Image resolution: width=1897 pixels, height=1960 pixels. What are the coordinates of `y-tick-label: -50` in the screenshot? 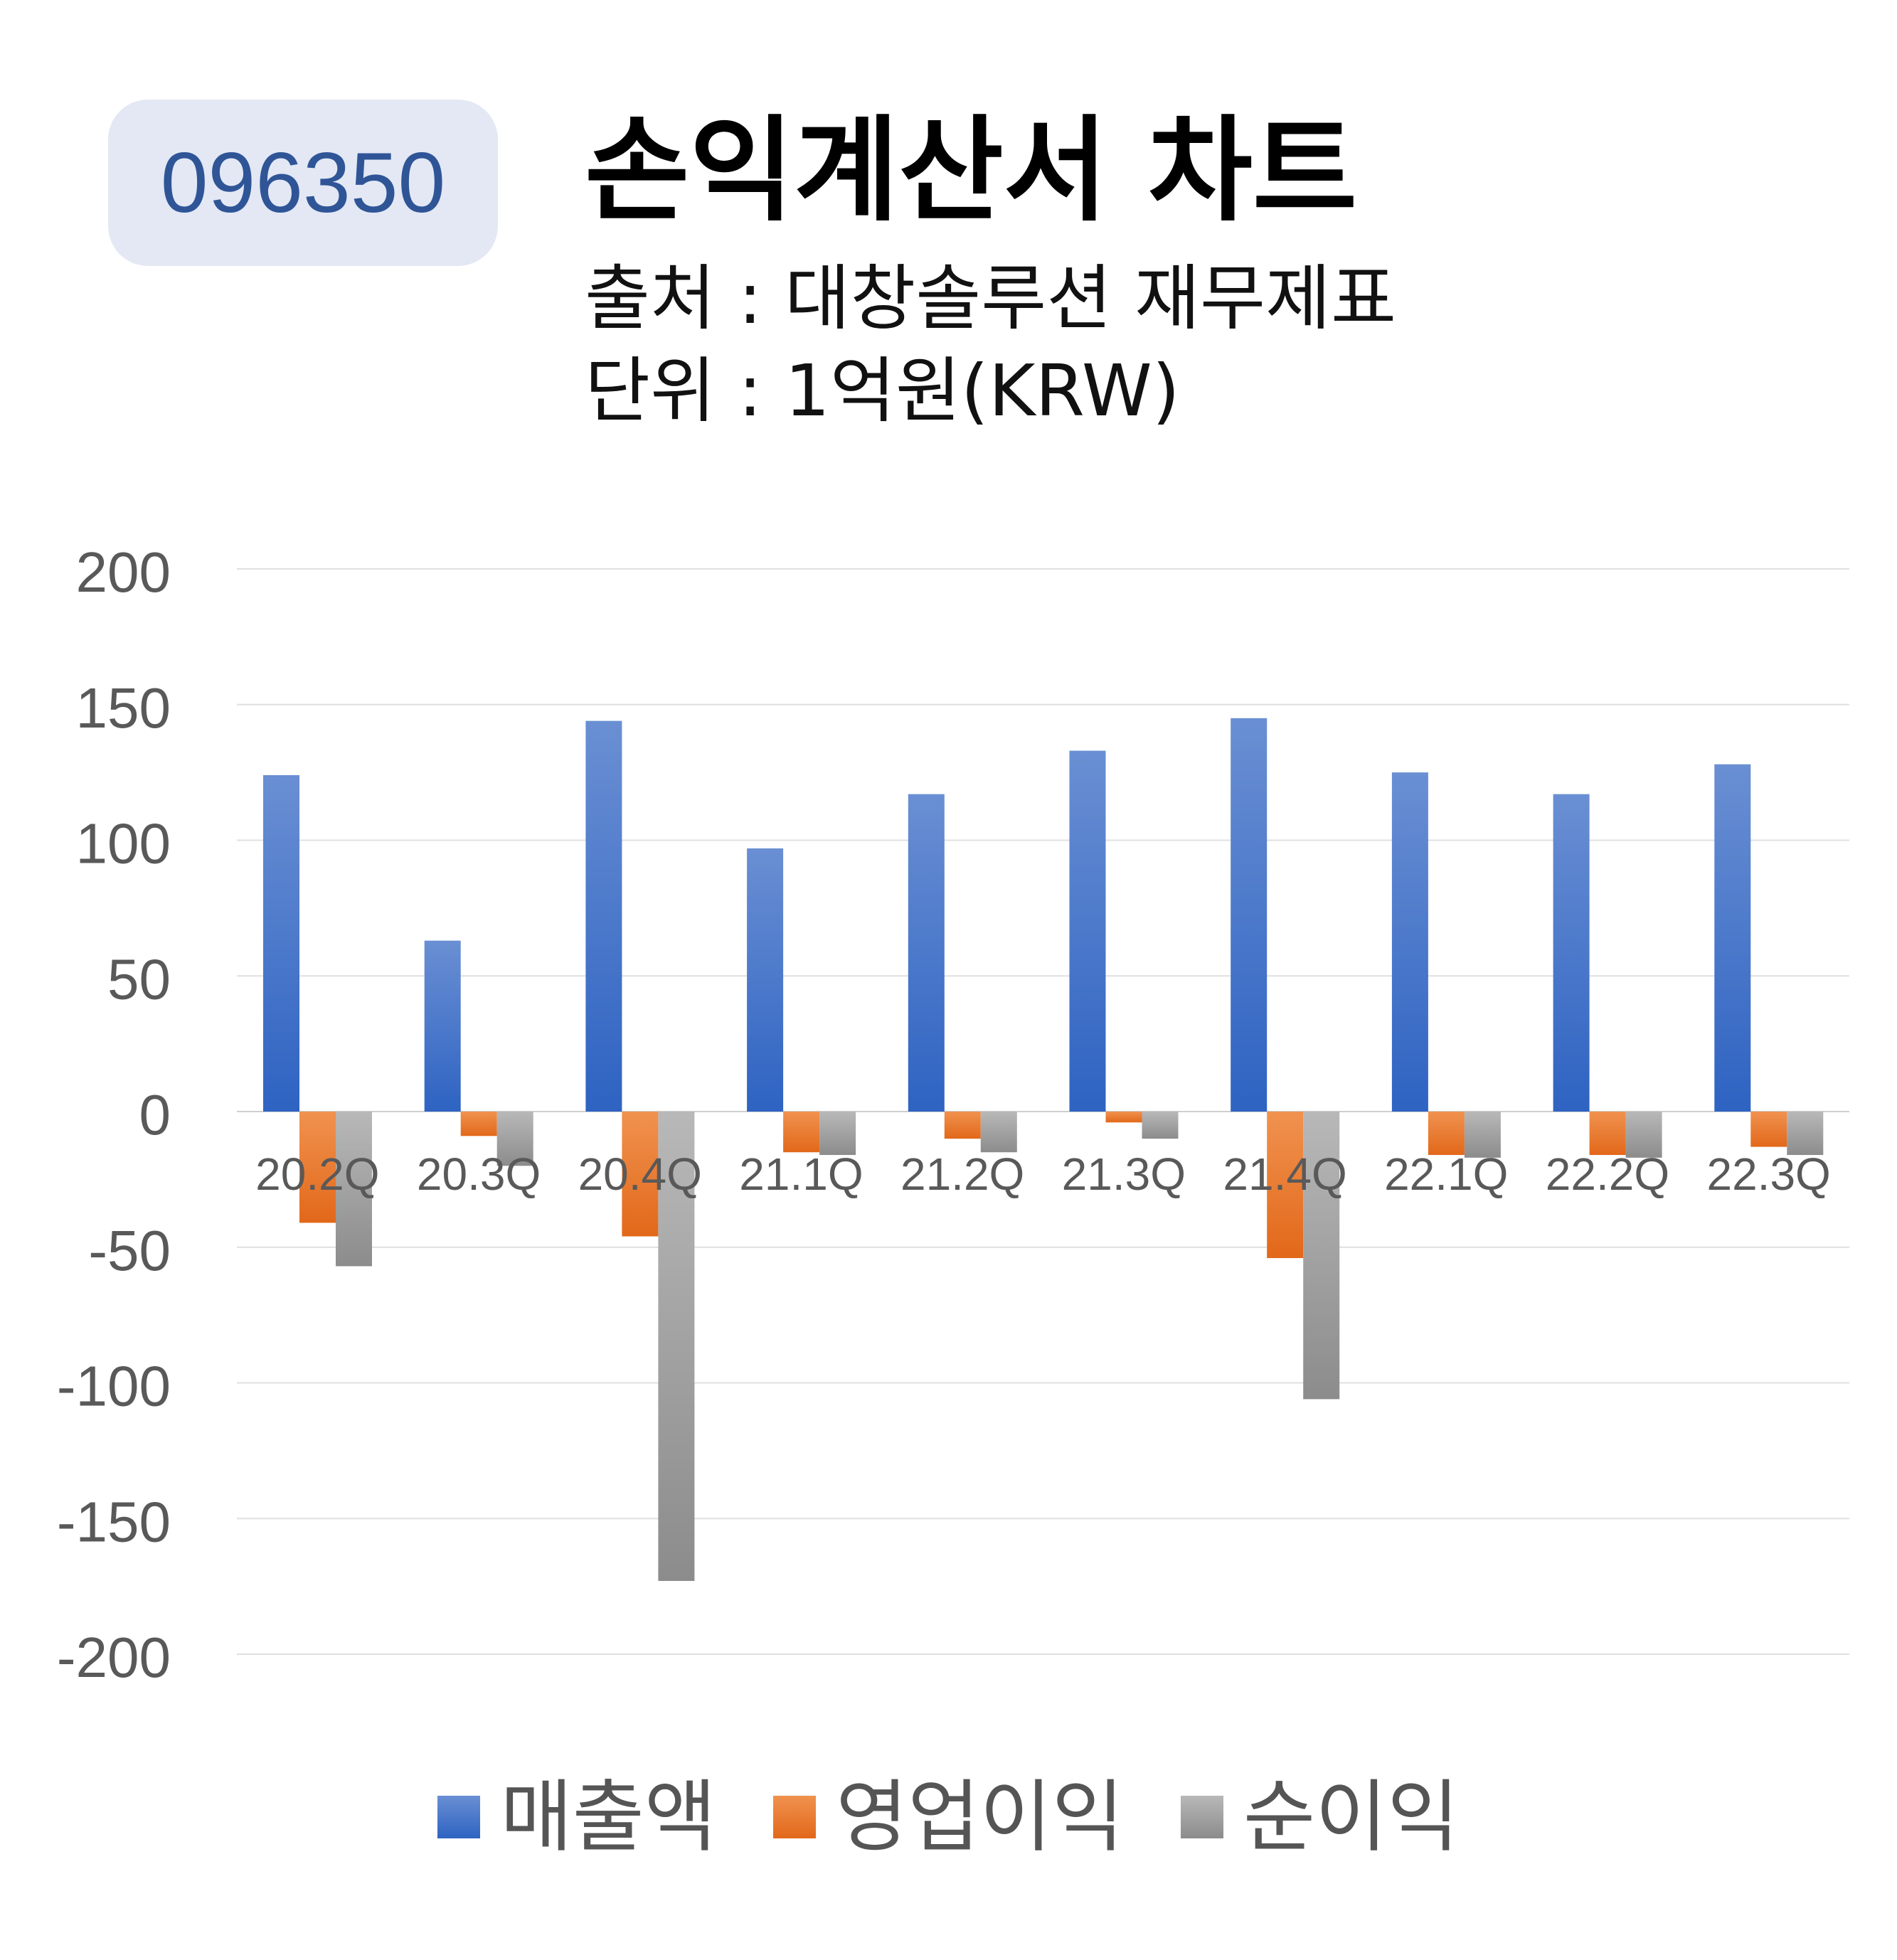 It's located at (129, 1250).